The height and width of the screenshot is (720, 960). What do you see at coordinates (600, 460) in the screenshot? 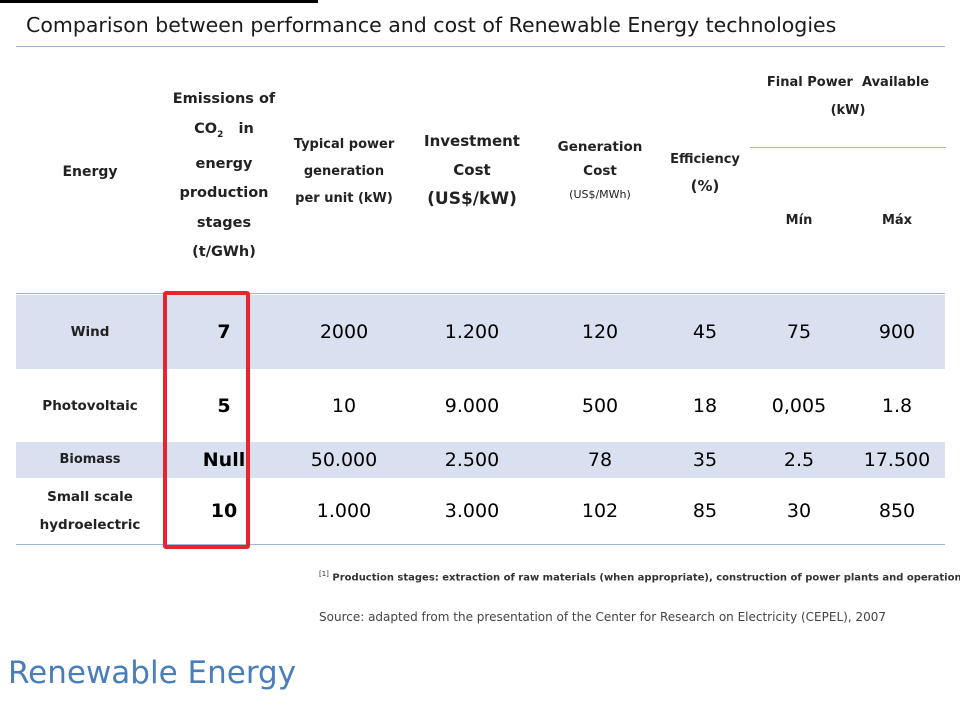
I see `cell-generation: 78` at bounding box center [600, 460].